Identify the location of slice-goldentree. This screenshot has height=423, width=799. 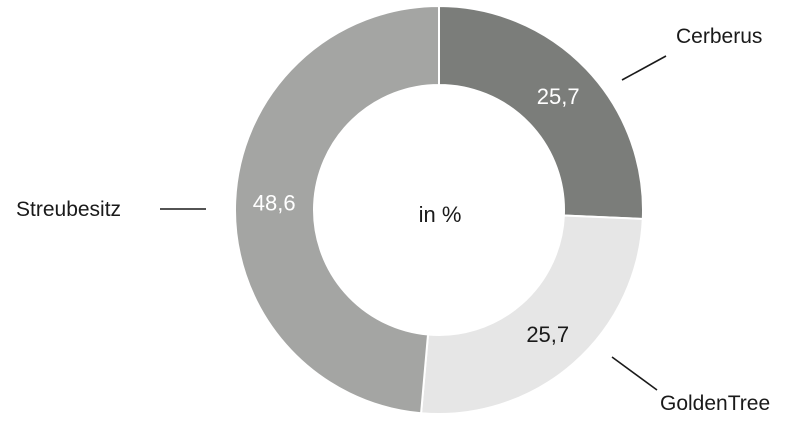
(531, 314).